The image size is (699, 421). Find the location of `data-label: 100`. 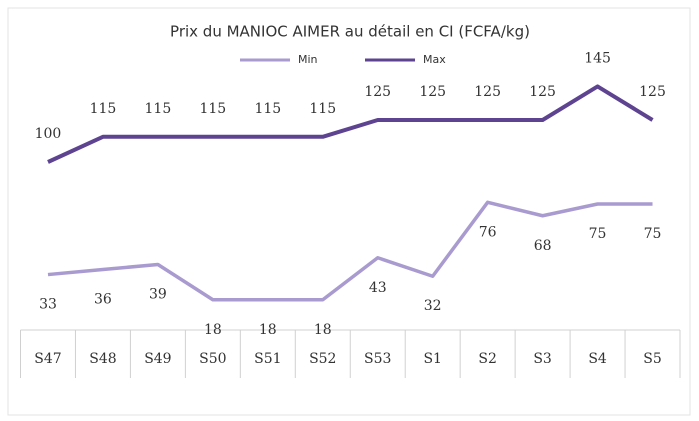

data-label: 100 is located at coordinates (48, 134).